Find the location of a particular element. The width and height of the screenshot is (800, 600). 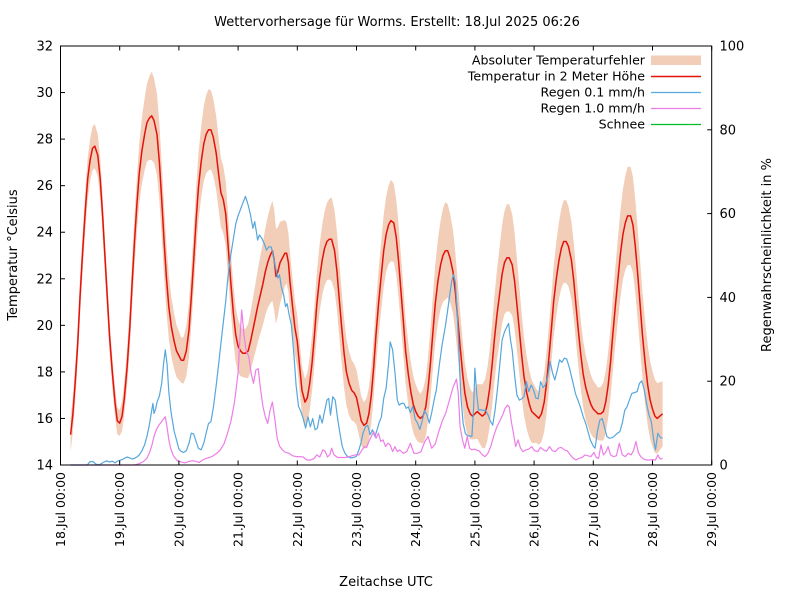

error-band-swatch is located at coordinates (676, 60).